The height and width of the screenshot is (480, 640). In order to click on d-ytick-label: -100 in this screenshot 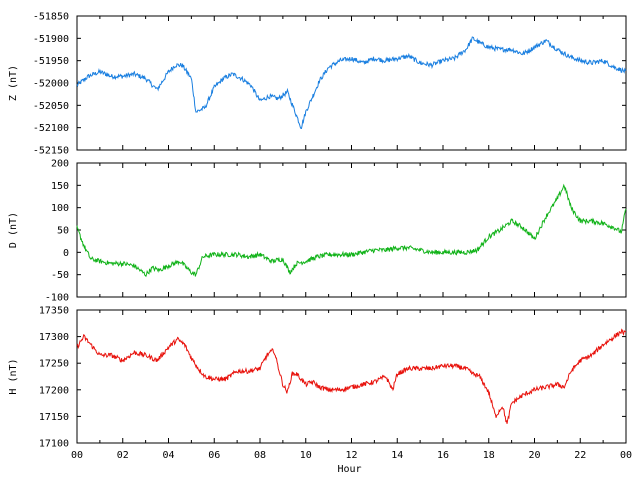, I will do `click(57, 298)`.